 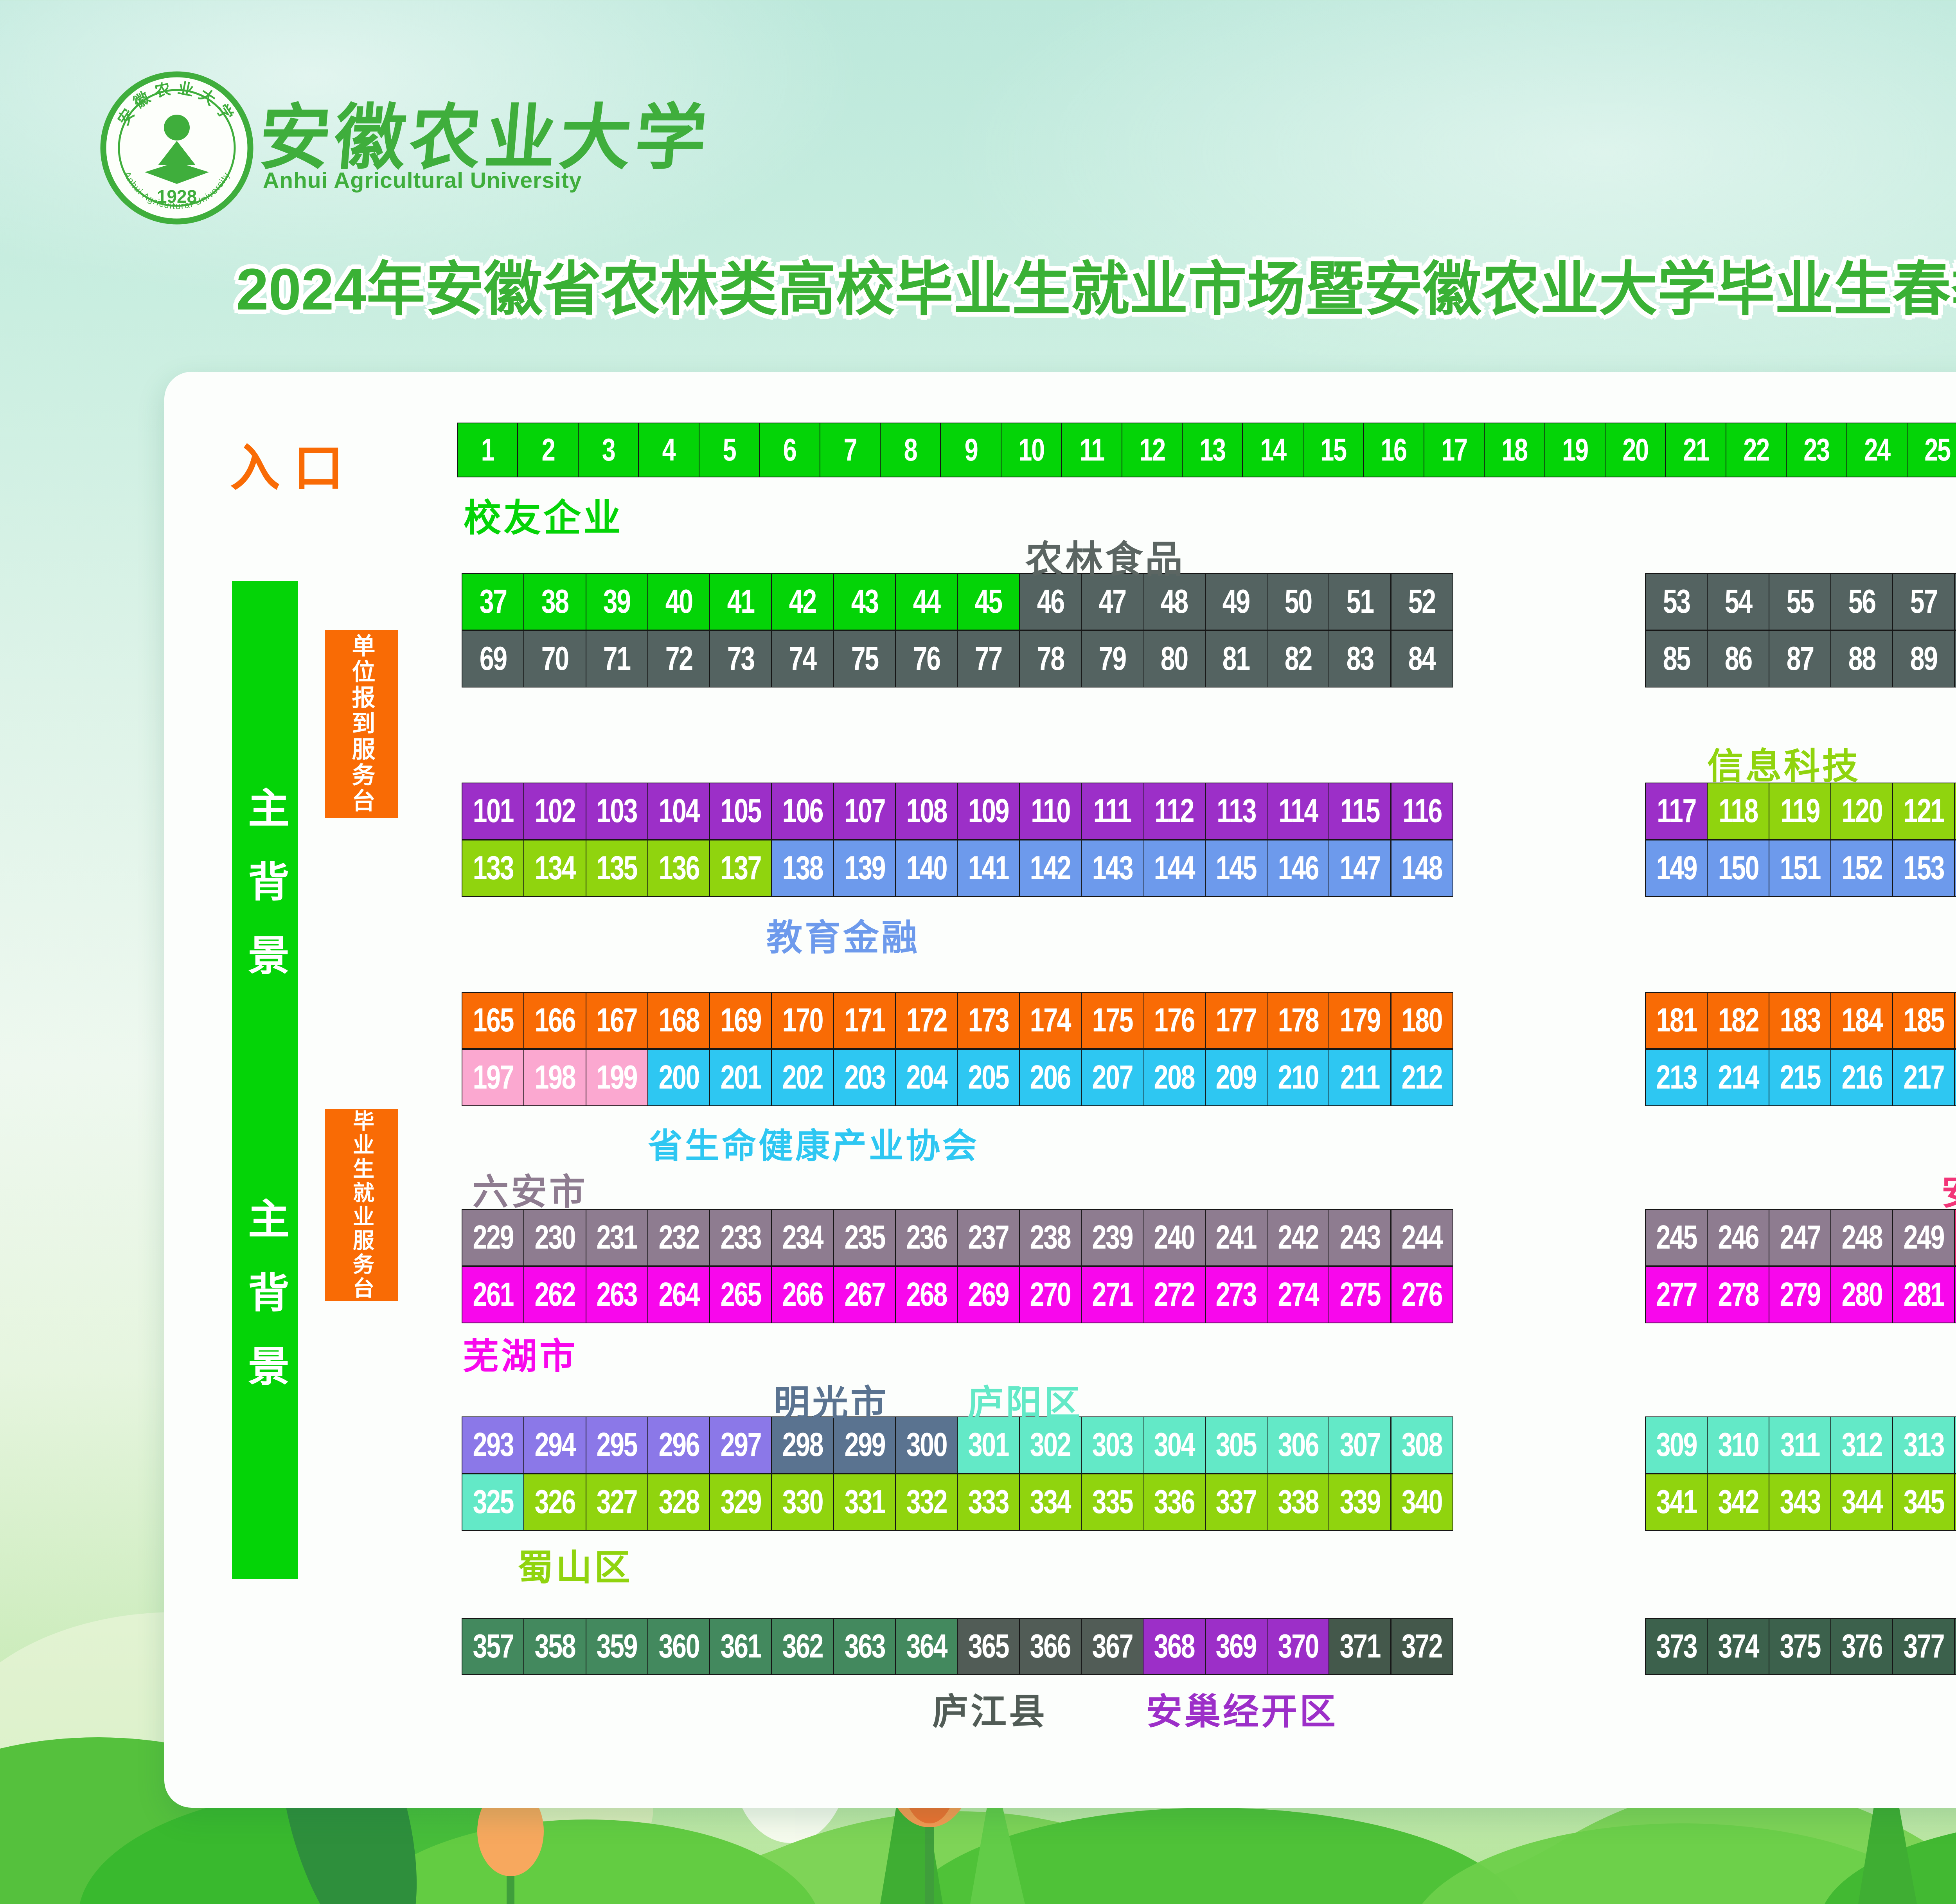 What do you see at coordinates (1333, 450) in the screenshot?
I see `booth-15: 15` at bounding box center [1333, 450].